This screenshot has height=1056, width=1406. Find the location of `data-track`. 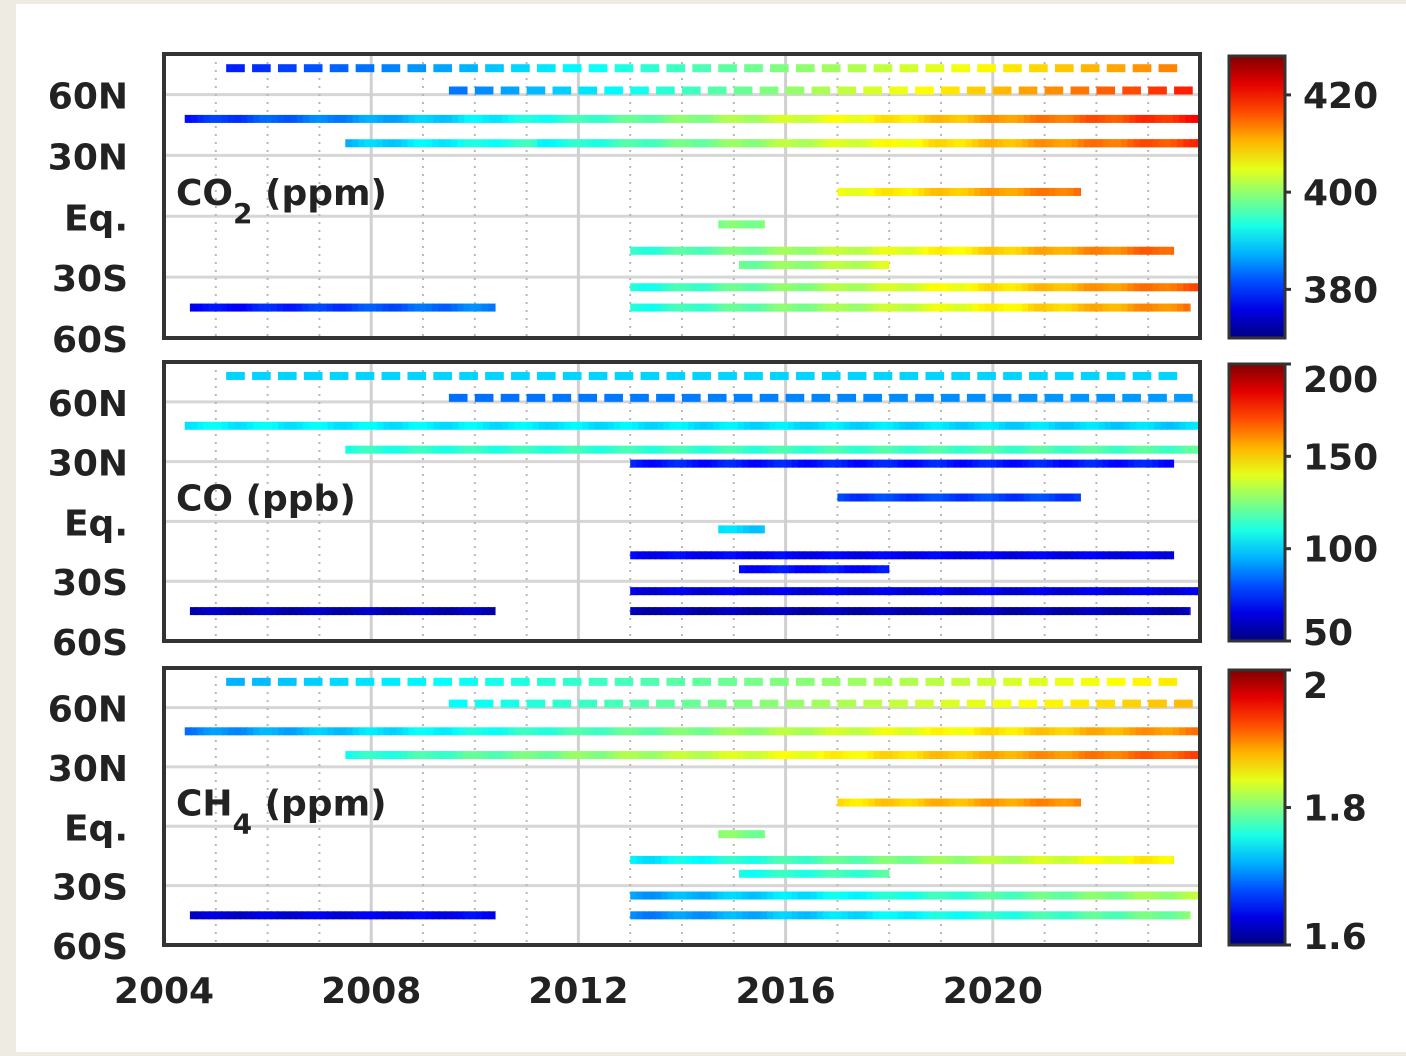

data-track is located at coordinates (902, 463).